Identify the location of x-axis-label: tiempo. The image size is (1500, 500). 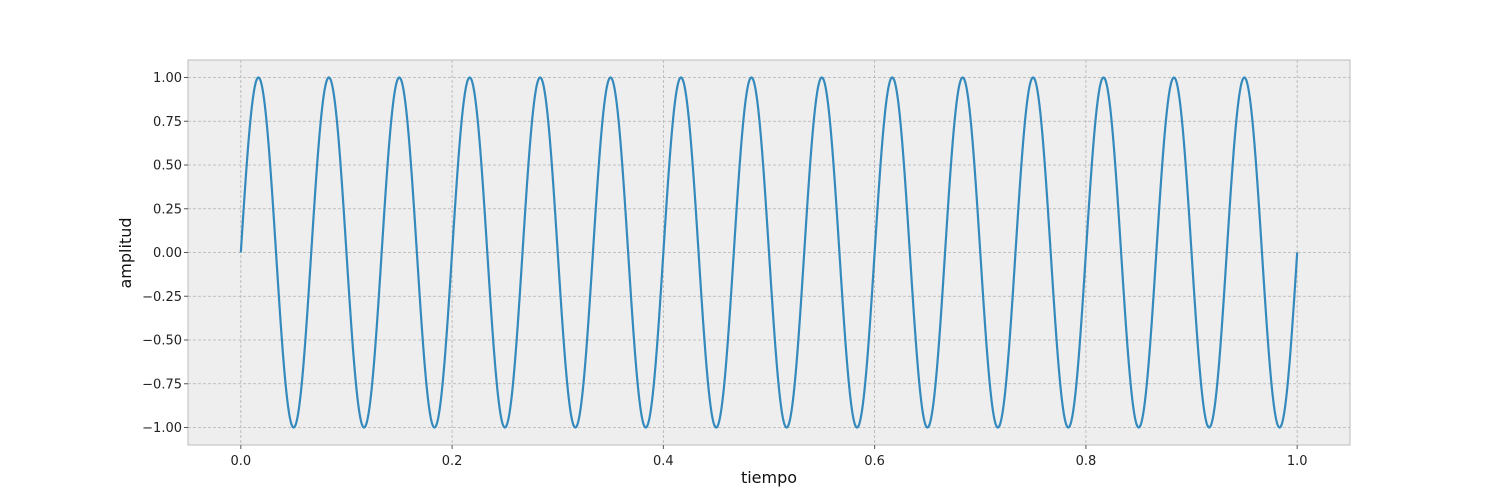
(769, 477).